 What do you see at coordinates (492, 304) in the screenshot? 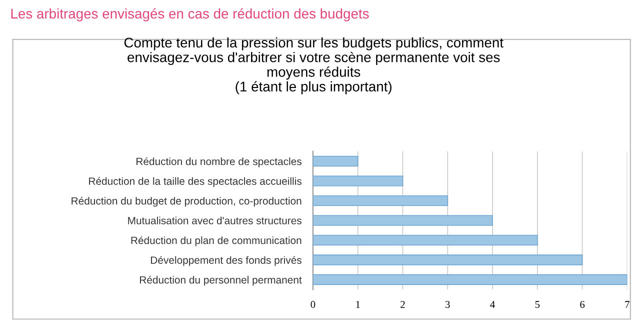
I see `x-tick-label: 4` at bounding box center [492, 304].